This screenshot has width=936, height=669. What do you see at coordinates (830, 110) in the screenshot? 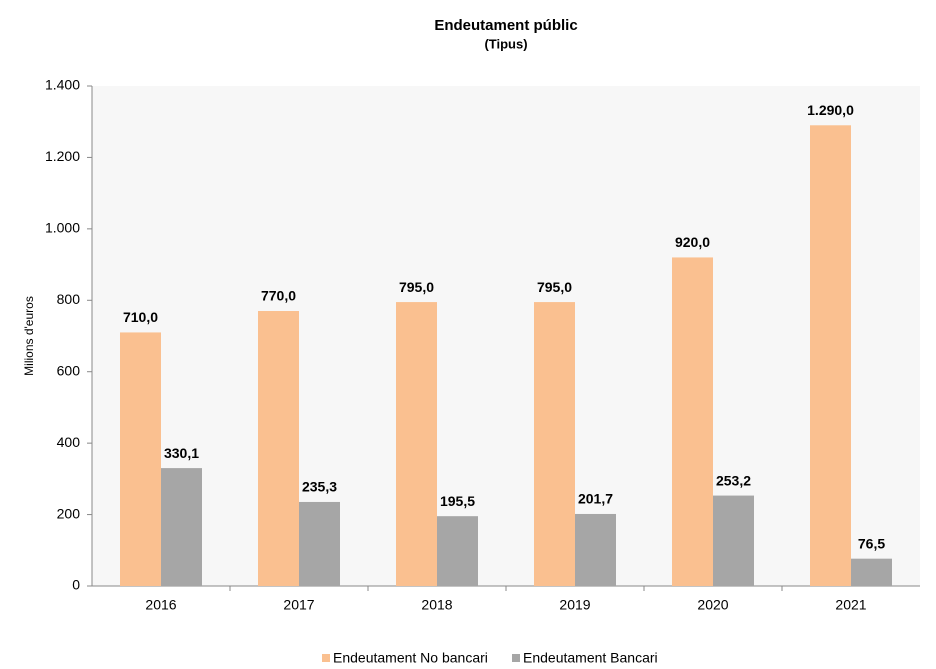
I see `value-label: 1.290,0` at bounding box center [830, 110].